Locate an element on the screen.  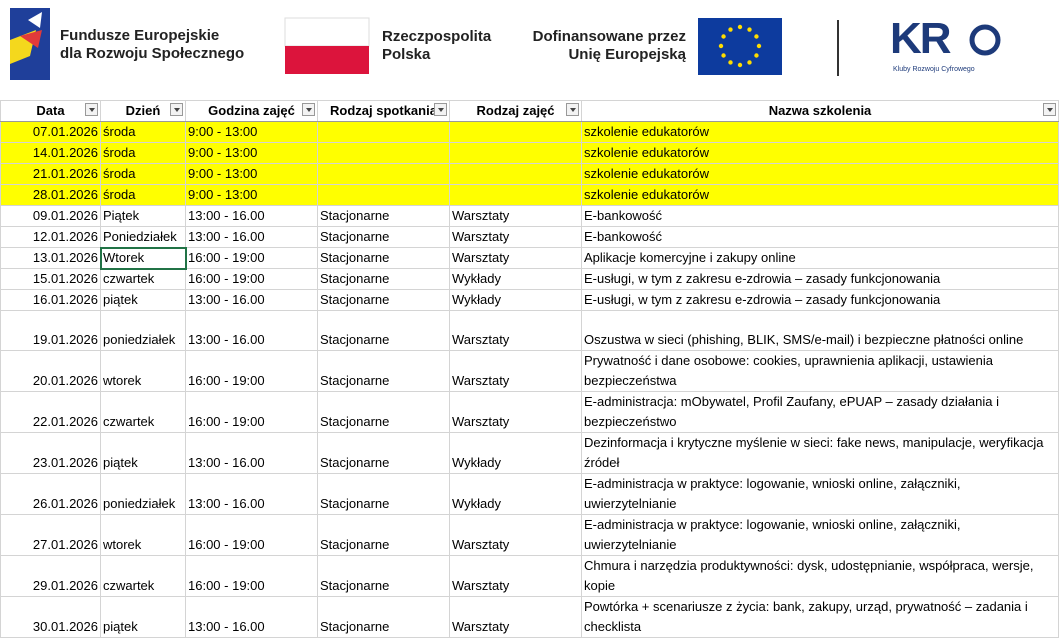
table-cell: 26.01.2026 is located at coordinates (50, 494).